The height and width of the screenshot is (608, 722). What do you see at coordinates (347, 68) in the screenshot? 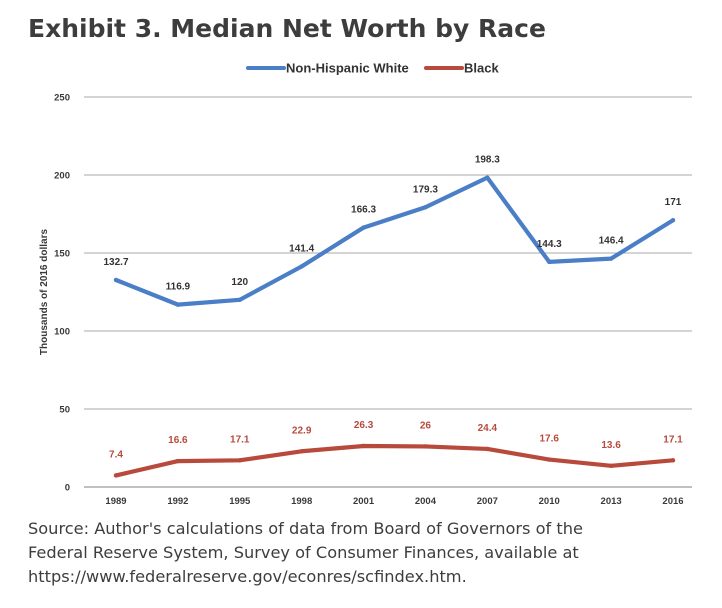
I see `legend-label: Non-Hispanic White` at bounding box center [347, 68].